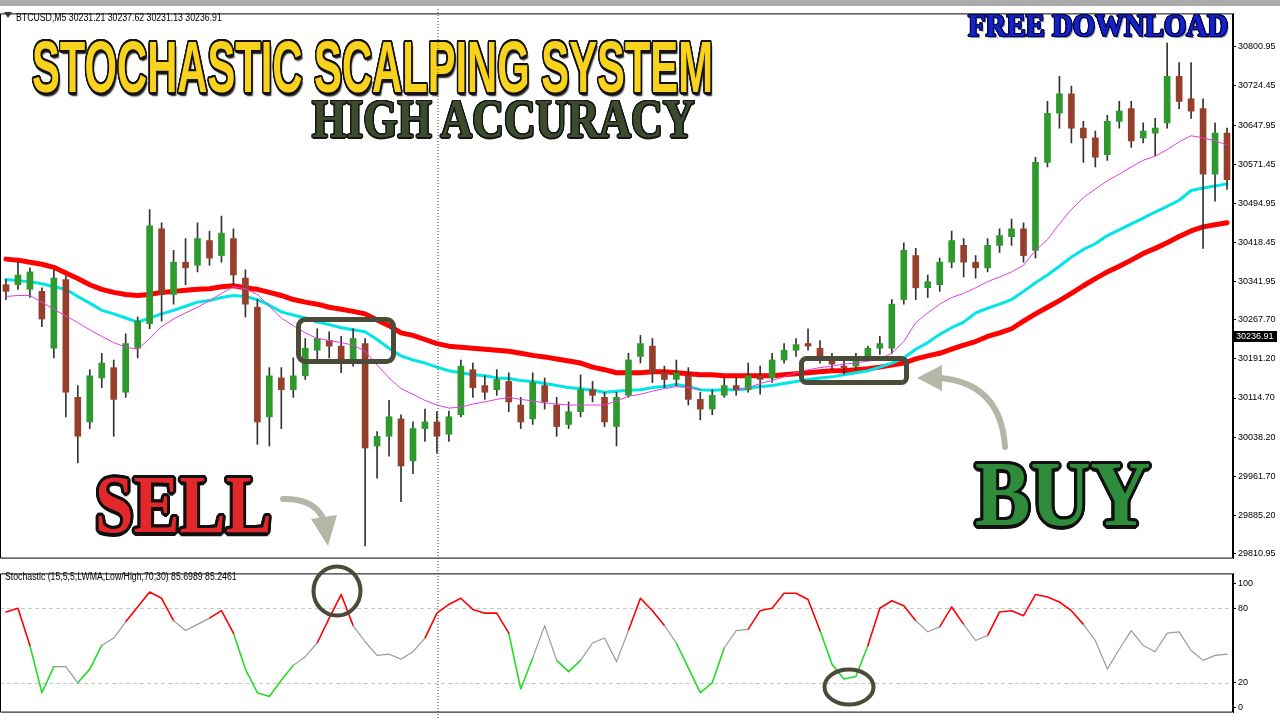  What do you see at coordinates (1243, 607) in the screenshot?
I see `y-tick-label: 80` at bounding box center [1243, 607].